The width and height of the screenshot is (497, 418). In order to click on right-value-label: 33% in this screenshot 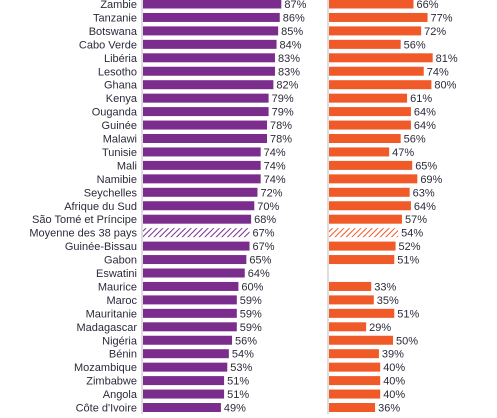, I will do `click(385, 287)`.